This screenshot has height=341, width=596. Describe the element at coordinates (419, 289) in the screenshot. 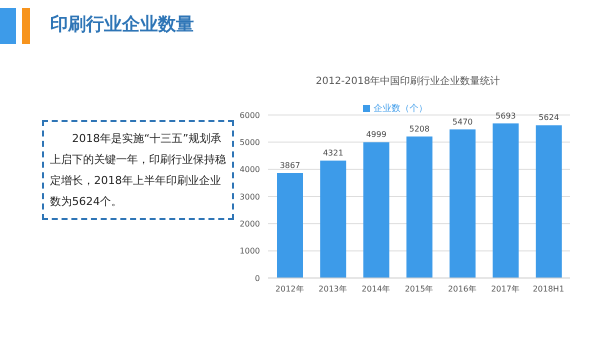

I see `x-tick-label: 2015年` at that location.